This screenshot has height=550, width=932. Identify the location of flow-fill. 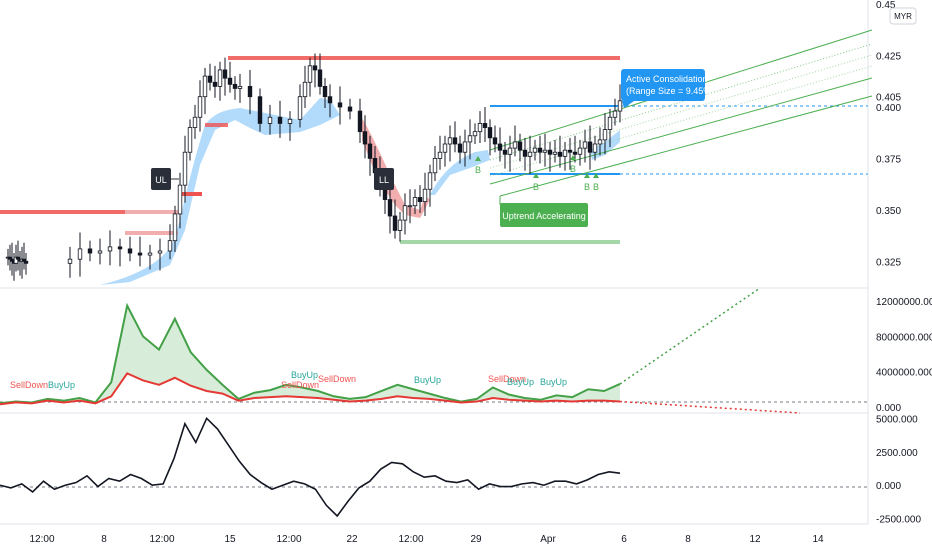
(310, 355).